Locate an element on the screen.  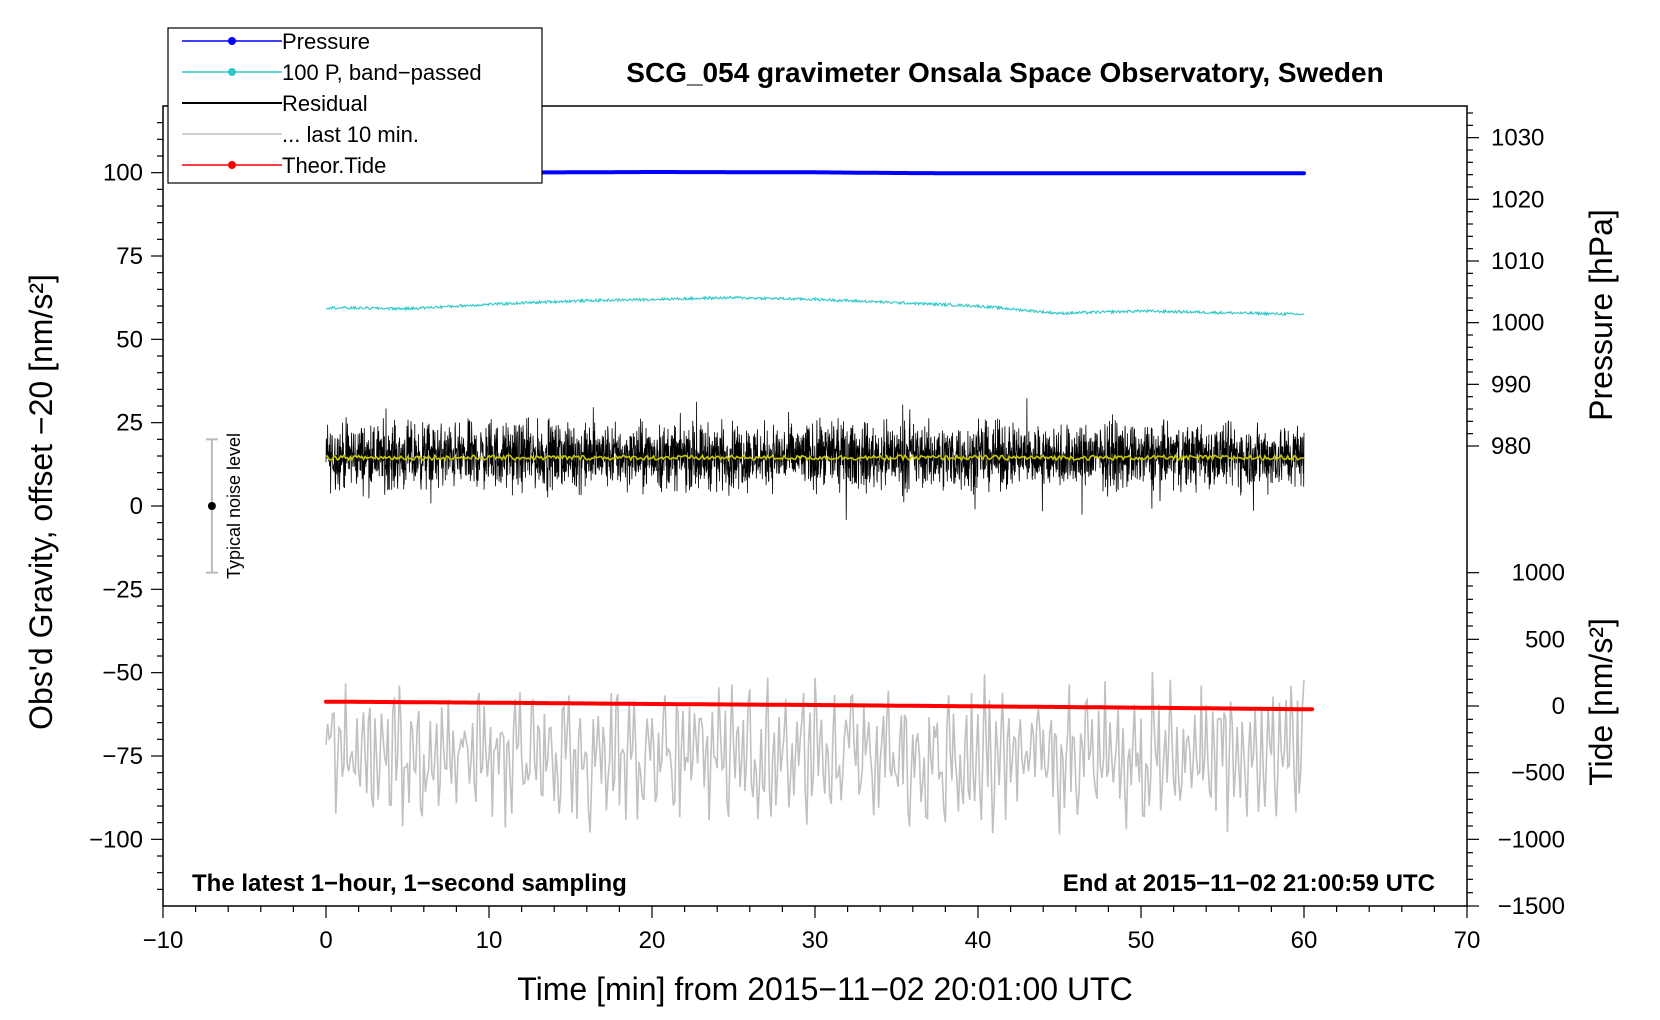
y-pressure-tick-label: 1020 is located at coordinates (1517, 199).